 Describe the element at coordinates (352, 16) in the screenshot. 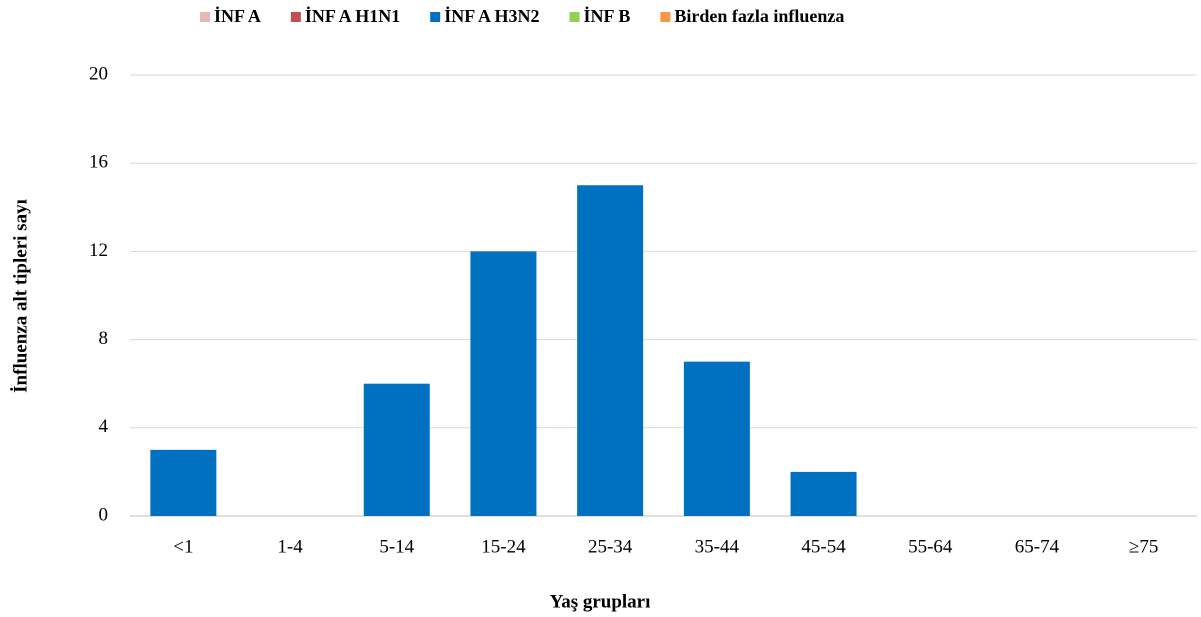

I see `legend-label: İNF A H1N1` at that location.